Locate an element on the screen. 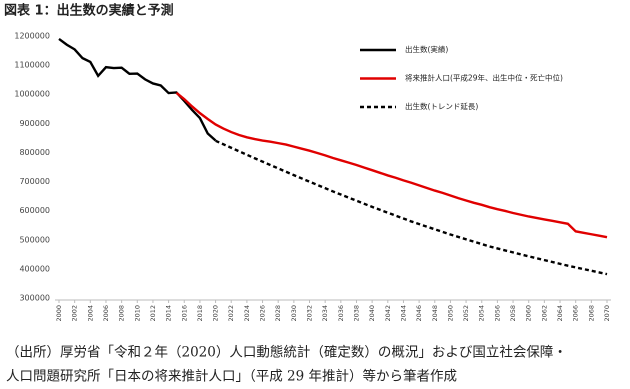 Image resolution: width=630 pixels, height=389 pixels. x-tick-label: 2066 is located at coordinates (576, 313).